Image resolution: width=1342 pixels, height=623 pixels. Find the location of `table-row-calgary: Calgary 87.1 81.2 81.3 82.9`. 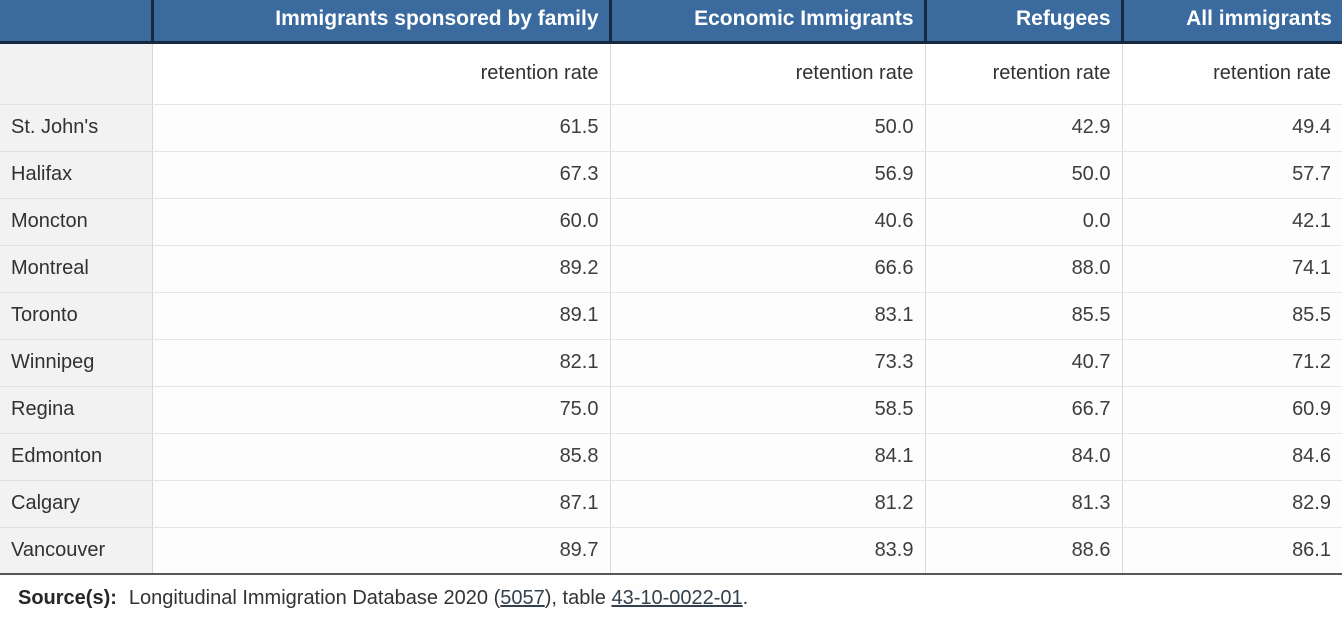

table-row-calgary: Calgary 87.1 81.2 81.3 82.9 is located at coordinates (671, 504).